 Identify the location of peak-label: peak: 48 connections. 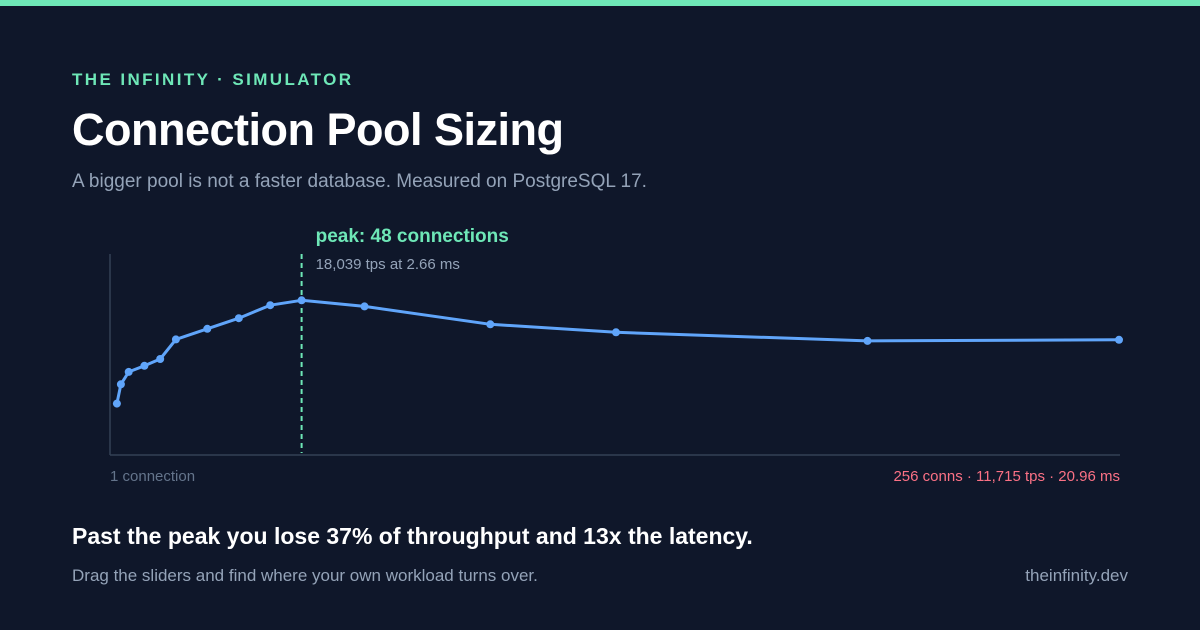
(412, 236).